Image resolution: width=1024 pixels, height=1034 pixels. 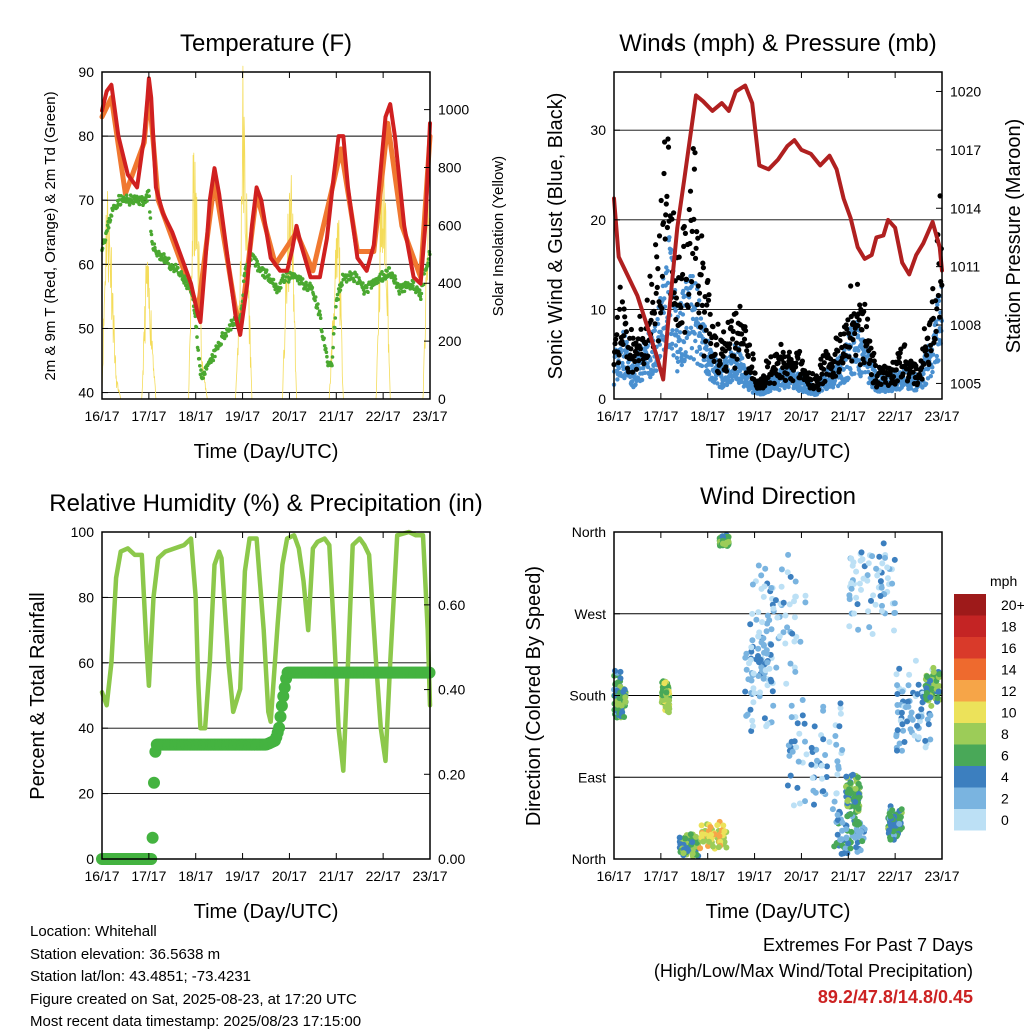 I want to click on x-tick-label: 16/17, so click(x=101, y=416).